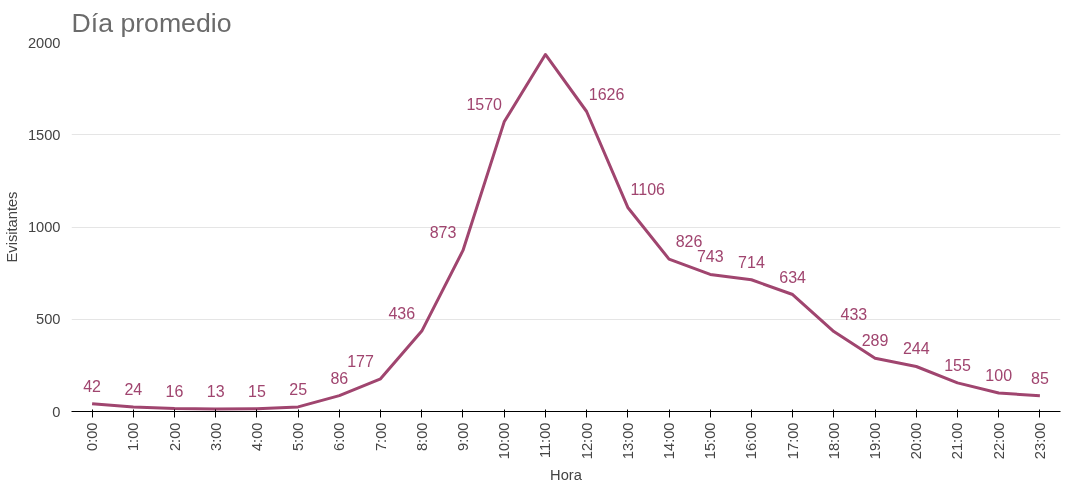 This screenshot has width=1065, height=486. What do you see at coordinates (421, 437) in the screenshot?
I see `x-tick-label: 8:00` at bounding box center [421, 437].